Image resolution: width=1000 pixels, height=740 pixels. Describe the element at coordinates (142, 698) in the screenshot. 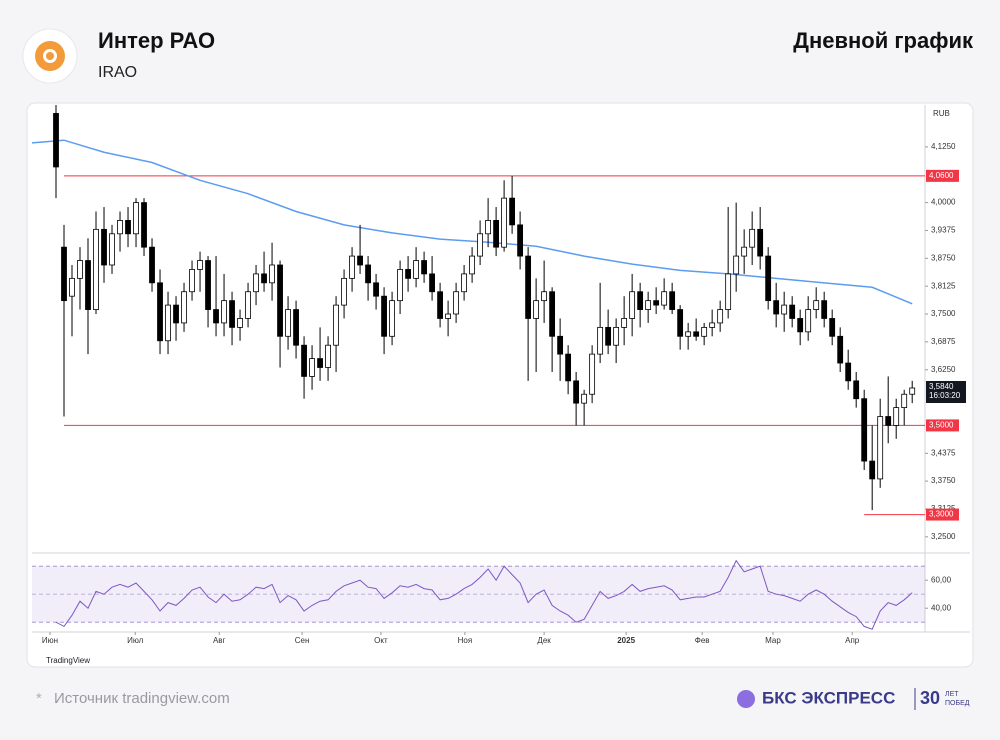

I see `source: Источник tradingview.com` at that location.